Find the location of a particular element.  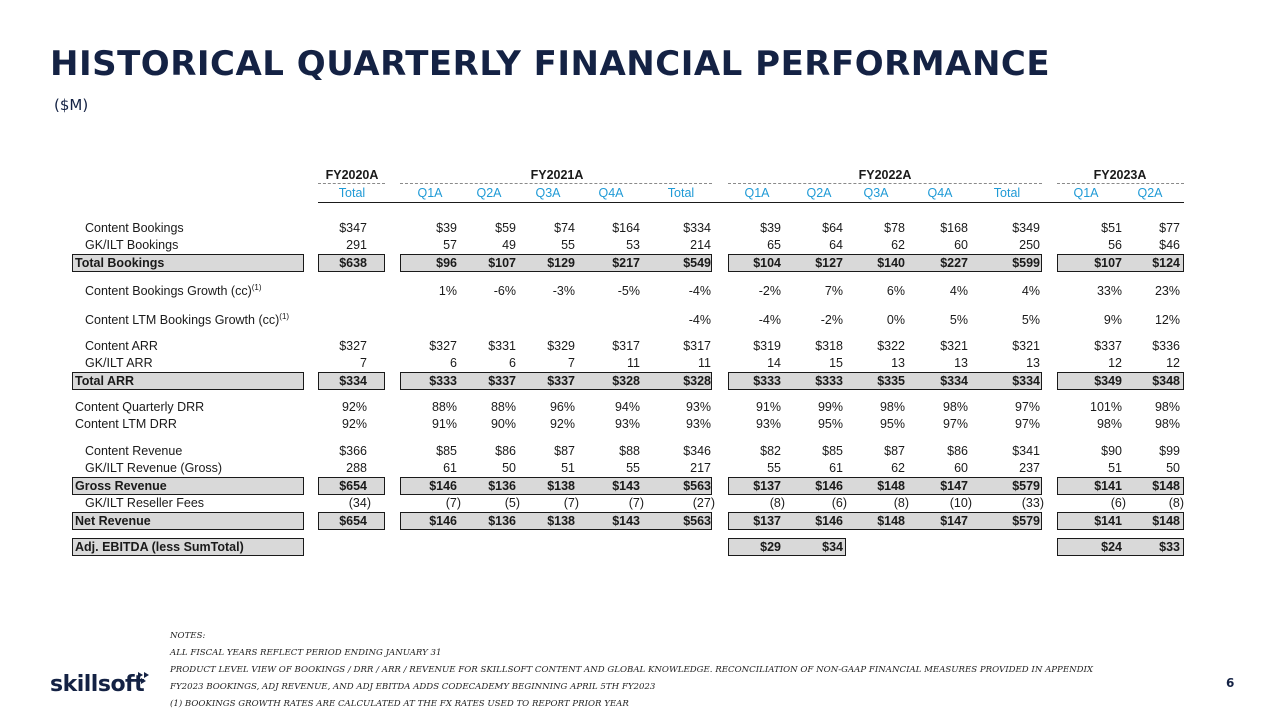

table-cell: $333 is located at coordinates (443, 381).